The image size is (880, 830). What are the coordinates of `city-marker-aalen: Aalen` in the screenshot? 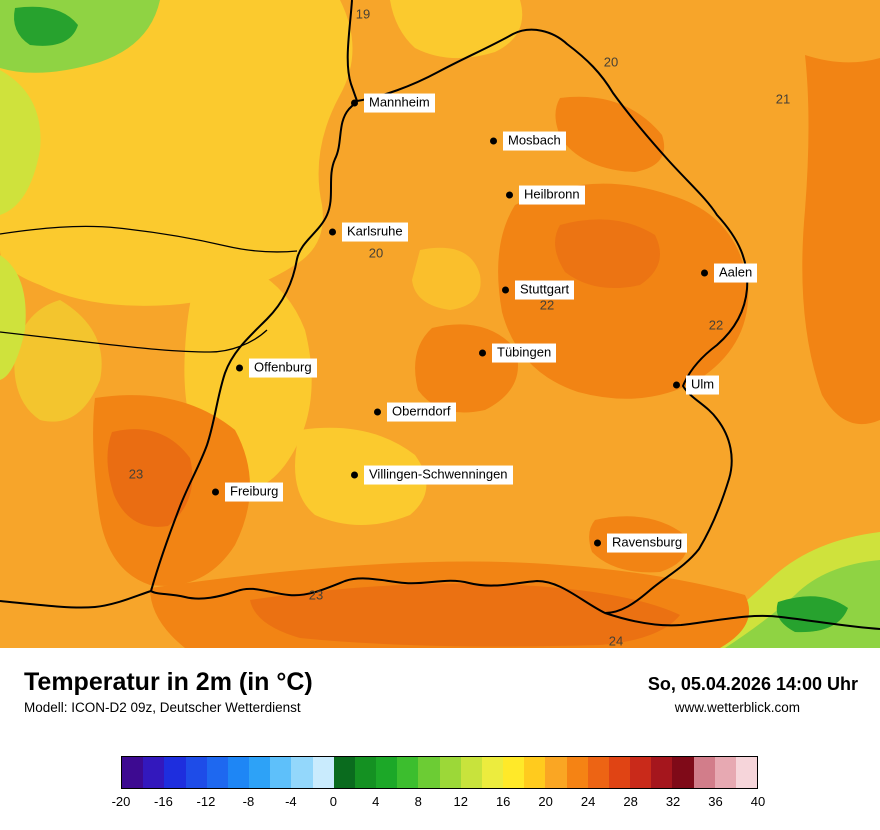 It's located at (729, 273).